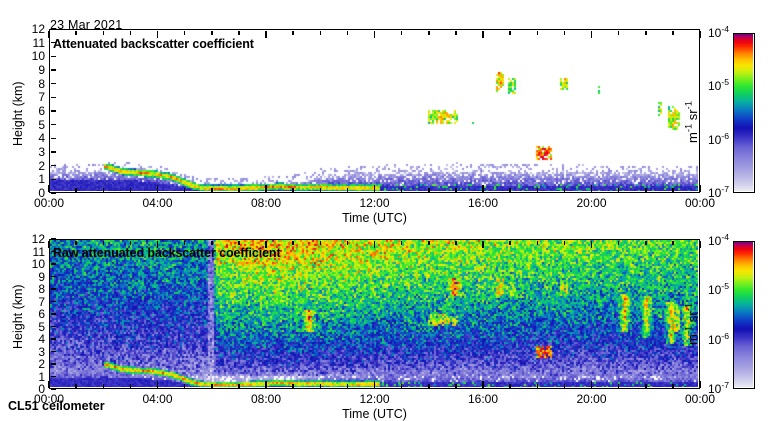  What do you see at coordinates (725, 82) in the screenshot?
I see `colorbar-tick-exponent: -5` at bounding box center [725, 82].